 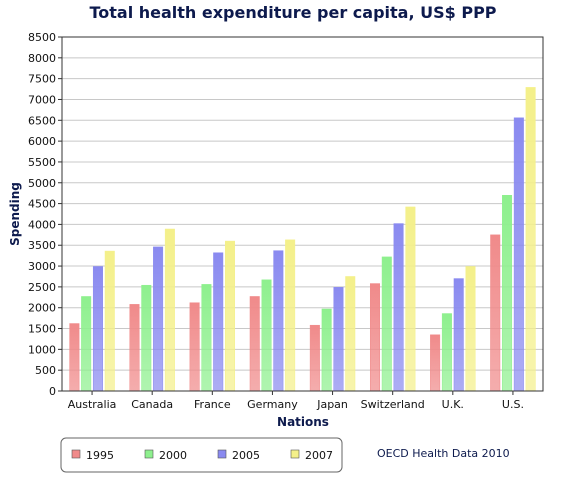 I want to click on bar-us-2005, so click(x=518, y=254).